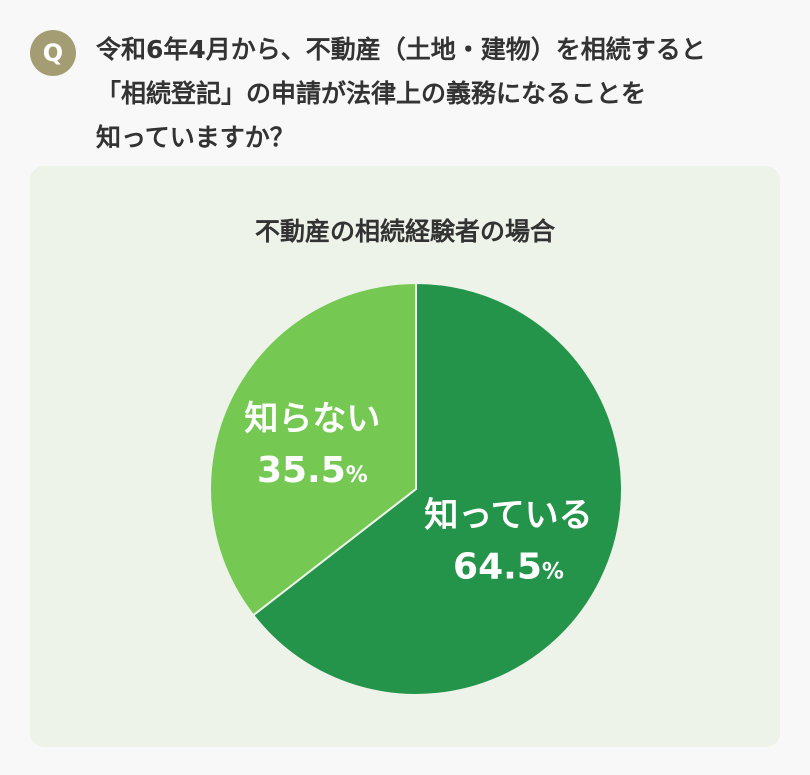  What do you see at coordinates (401, 49) in the screenshot?
I see `question-line: 令和6年4月から、不動産（土地・建物）を相続すると` at bounding box center [401, 49].